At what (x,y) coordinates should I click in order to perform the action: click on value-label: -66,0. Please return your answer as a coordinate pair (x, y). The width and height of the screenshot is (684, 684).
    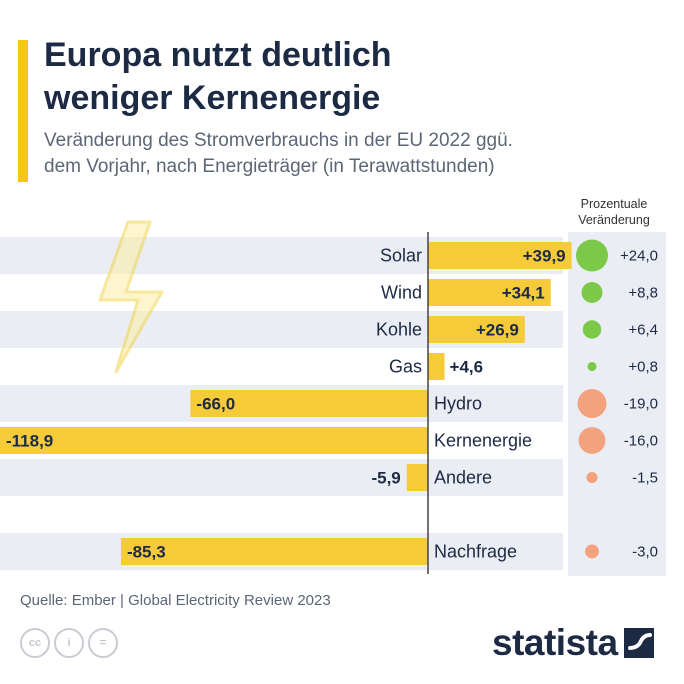
    Looking at the image, I should click on (215, 404).